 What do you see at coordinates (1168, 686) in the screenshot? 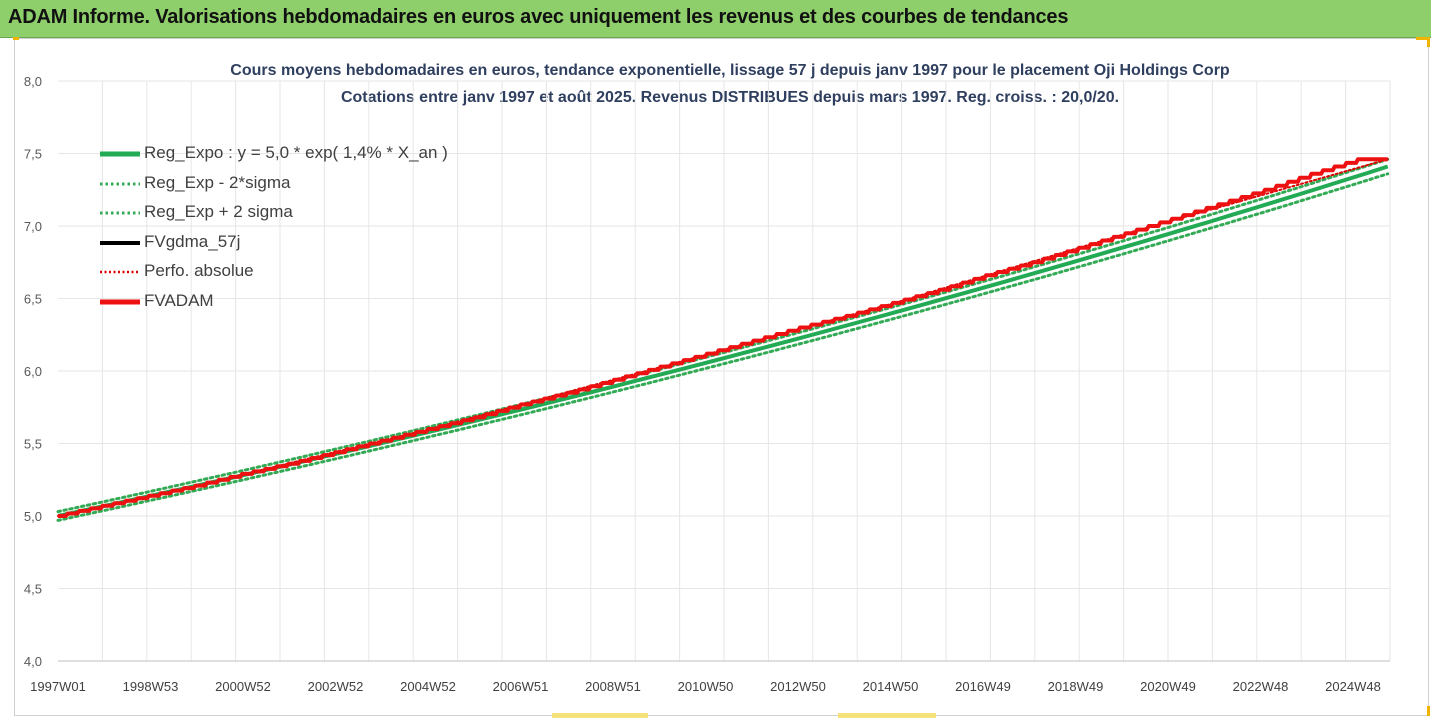
I see `x-tick-label: 2020W49` at bounding box center [1168, 686].